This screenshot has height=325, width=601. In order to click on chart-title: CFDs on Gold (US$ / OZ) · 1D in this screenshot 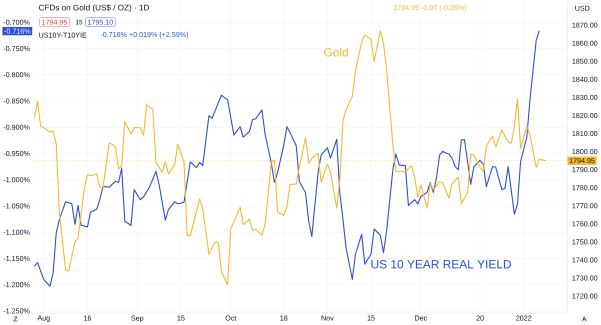, I will do `click(94, 8)`.